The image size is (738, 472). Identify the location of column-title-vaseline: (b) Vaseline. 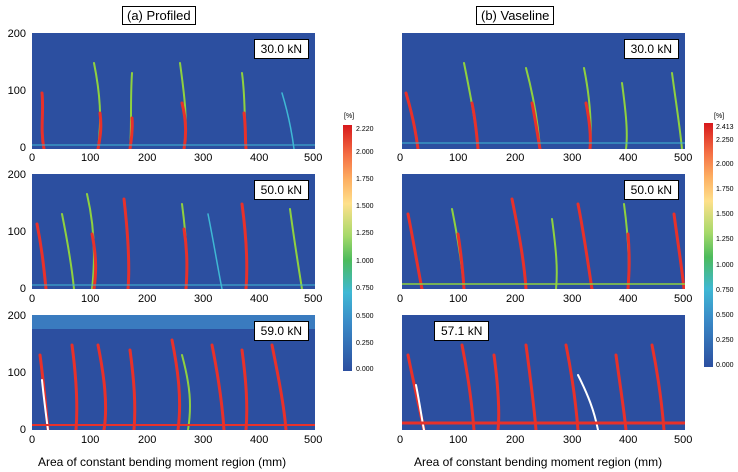
(515, 15).